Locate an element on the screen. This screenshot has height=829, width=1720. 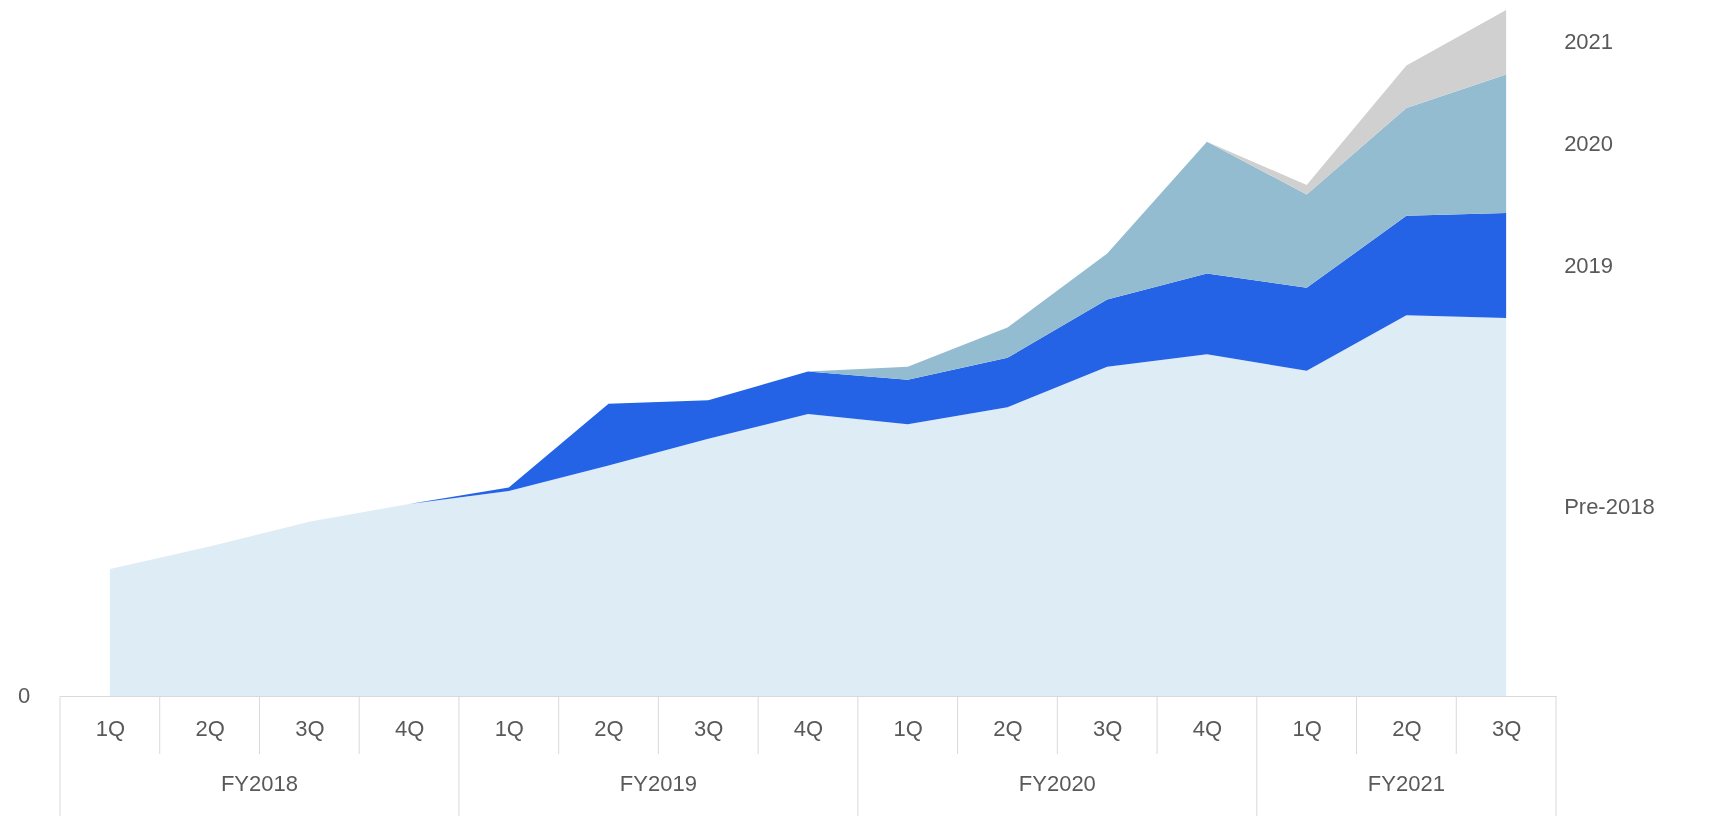
text: FY2019 is located at coordinates (658, 783).